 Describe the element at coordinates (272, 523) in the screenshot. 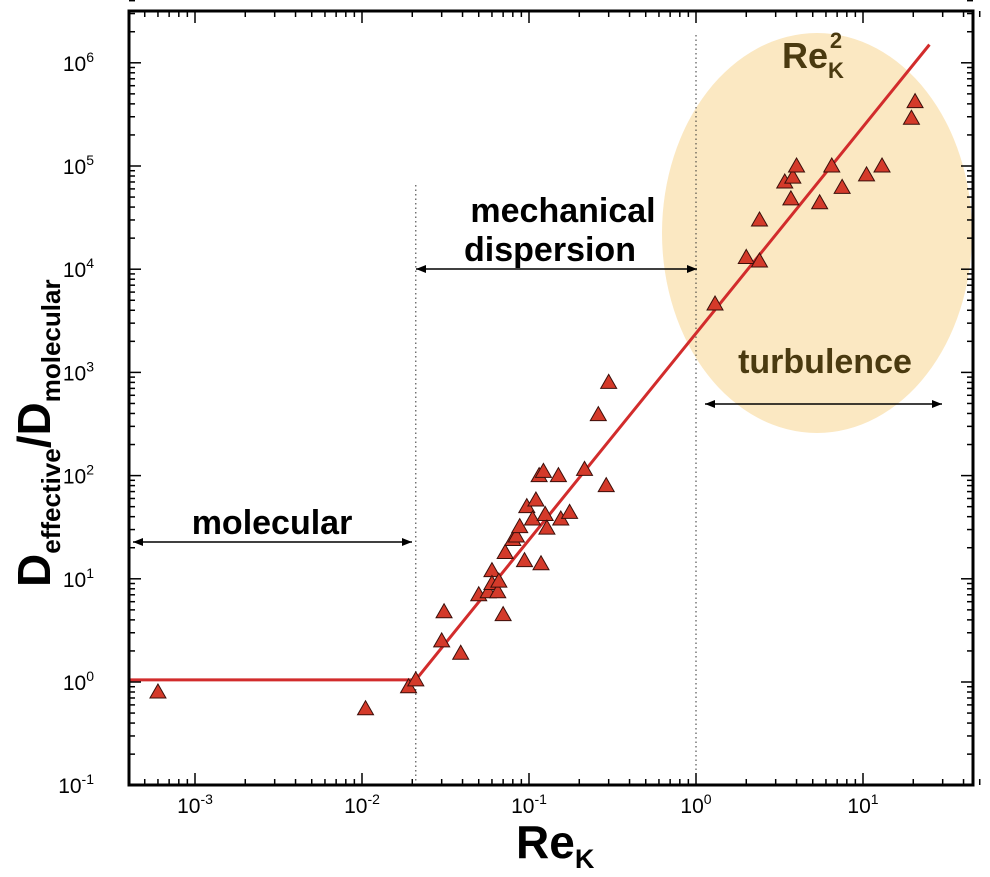

I see `molecular-label: molecular` at that location.